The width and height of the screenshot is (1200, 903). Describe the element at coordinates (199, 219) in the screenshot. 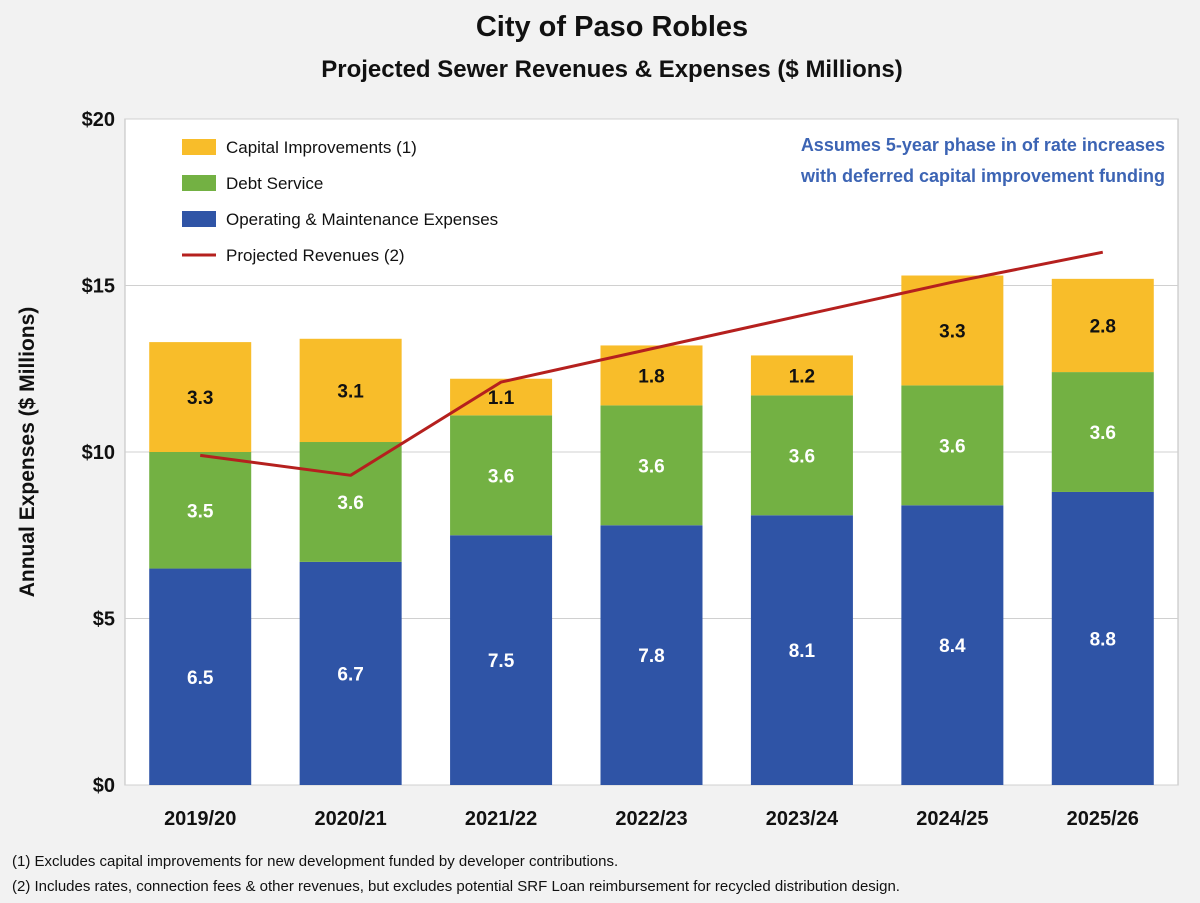

I see `legend-swatch-om` at that location.